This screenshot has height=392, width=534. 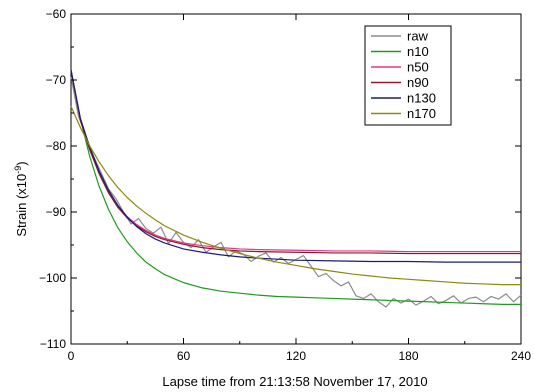 What do you see at coordinates (71, 356) in the screenshot?
I see `x-tick-label: 0` at bounding box center [71, 356].